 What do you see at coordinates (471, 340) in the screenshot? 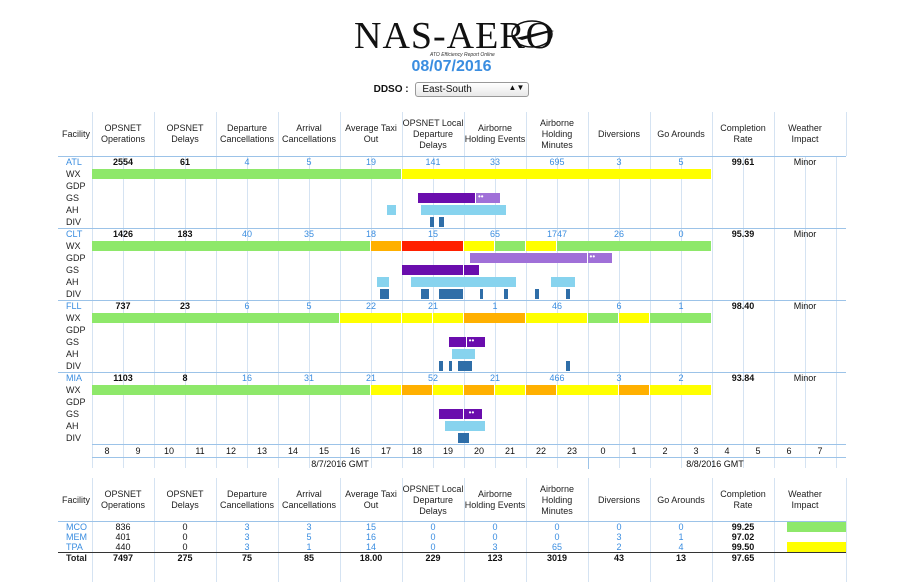
I see `star-marker-icon: ••` at bounding box center [471, 340].